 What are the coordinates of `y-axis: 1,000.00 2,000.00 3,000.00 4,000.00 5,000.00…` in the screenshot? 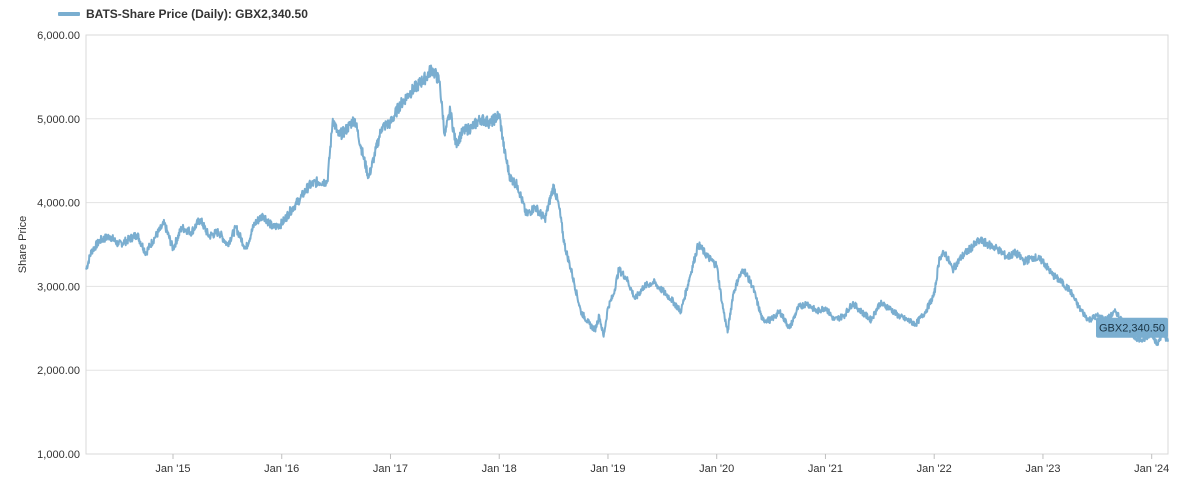 It's located at (58, 245).